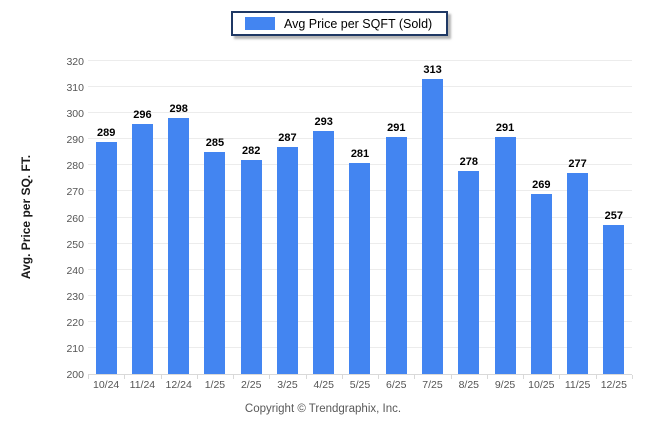 This screenshot has width=646, height=434. Describe the element at coordinates (75, 218) in the screenshot. I see `y-tick-label: 260` at that location.